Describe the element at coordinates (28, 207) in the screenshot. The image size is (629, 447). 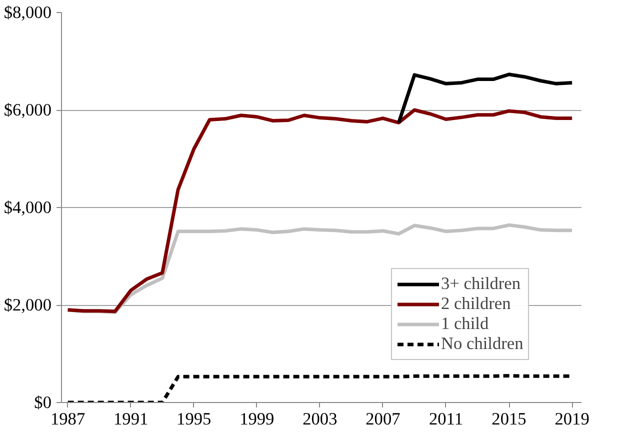
I see `y-tick-label: $4,000` at that location.